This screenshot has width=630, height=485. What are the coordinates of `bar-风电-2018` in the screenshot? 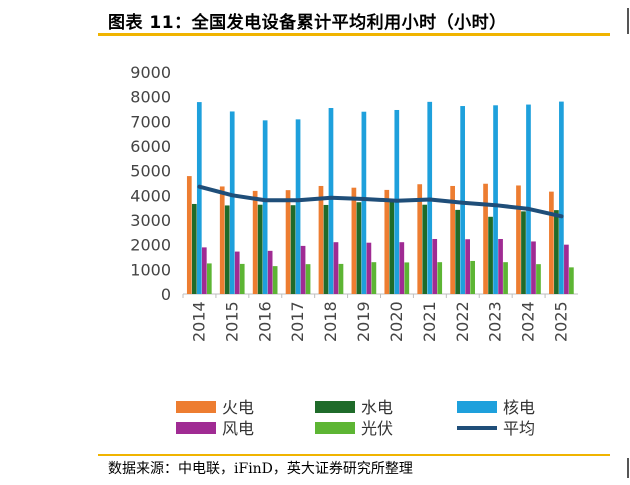 It's located at (336, 268).